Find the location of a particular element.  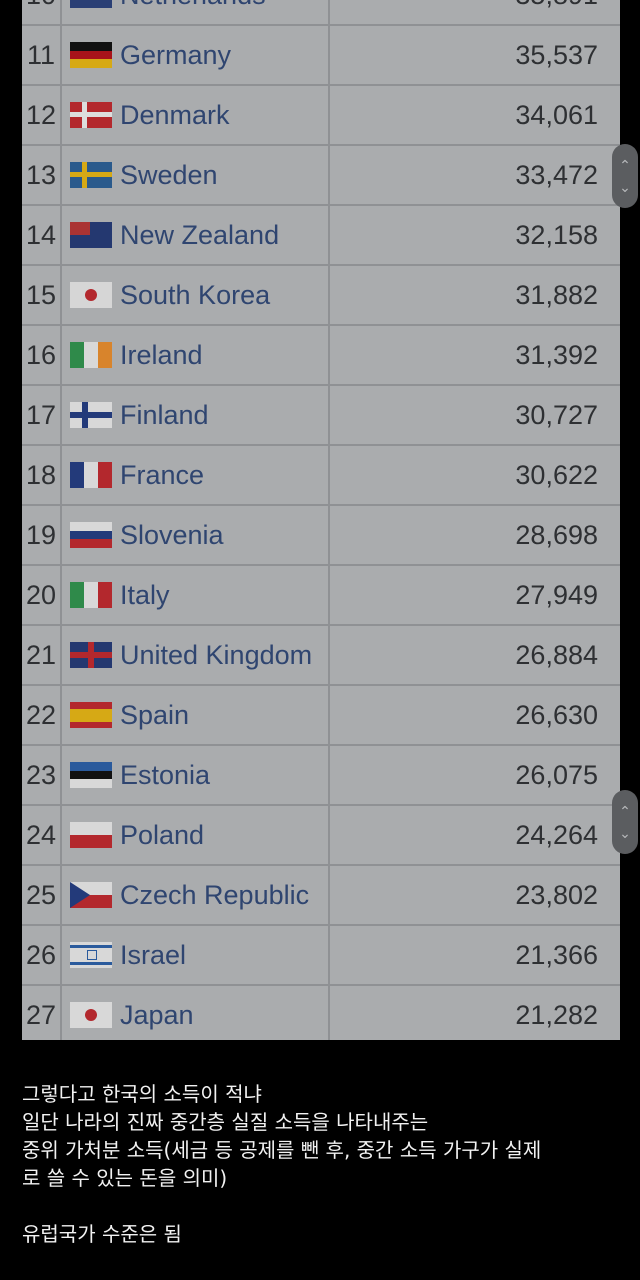

rank-cell: 14 is located at coordinates (42, 235).